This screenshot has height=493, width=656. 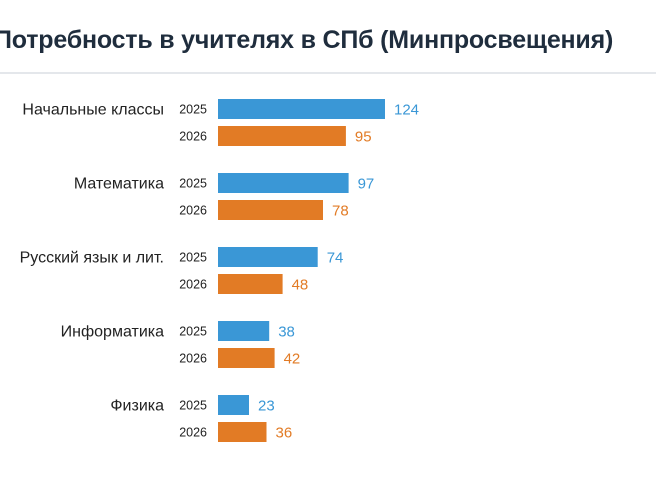 What do you see at coordinates (300, 285) in the screenshot?
I see `value-label: 48` at bounding box center [300, 285].